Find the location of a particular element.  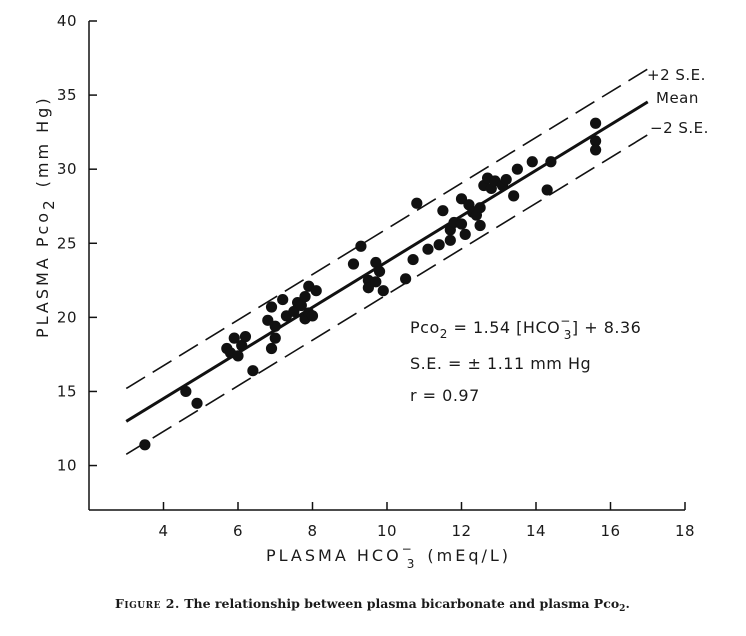

y-tick-label: 25 is located at coordinates (67, 243).